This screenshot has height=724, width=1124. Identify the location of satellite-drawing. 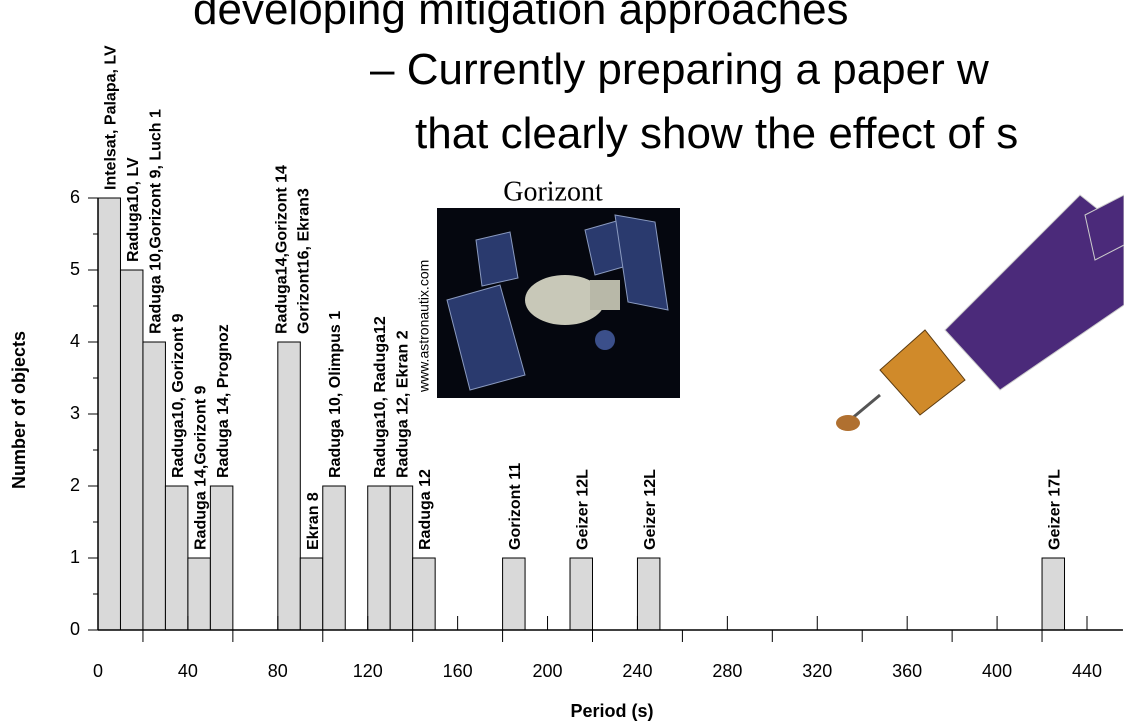
(980, 312).